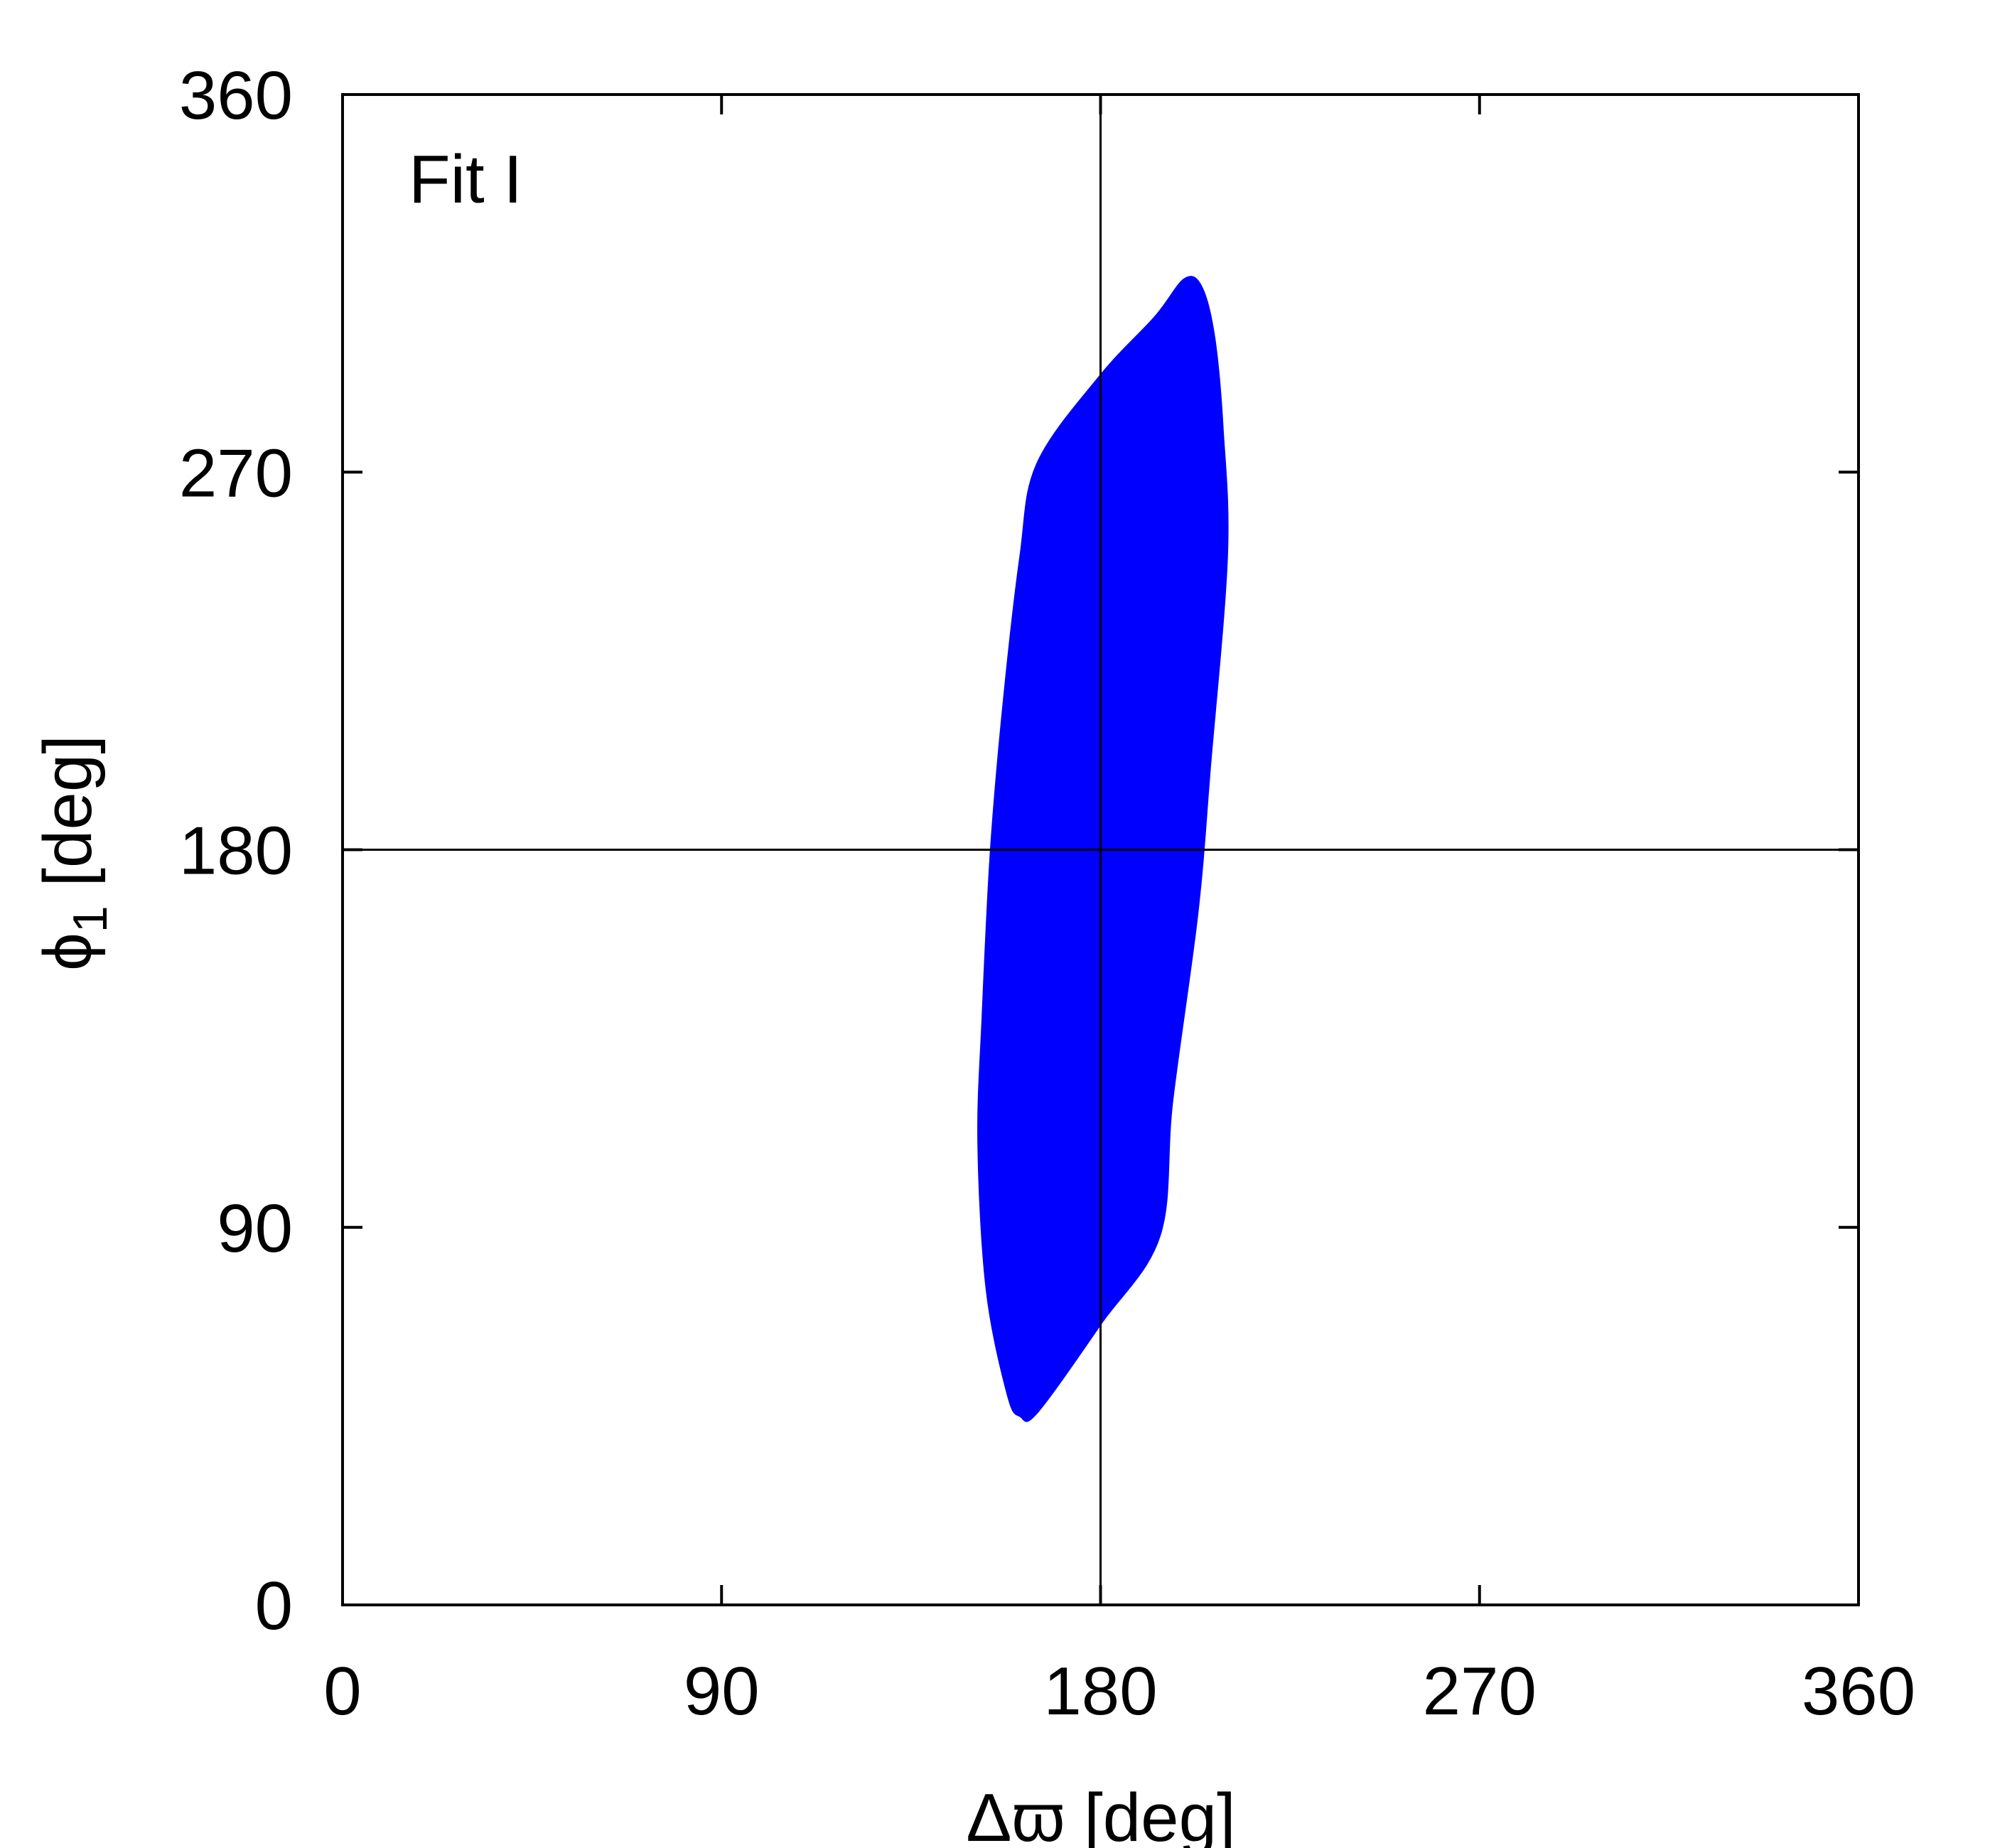  Describe the element at coordinates (90, 919) in the screenshot. I see `y-axis-title-subscript: 1` at that location.